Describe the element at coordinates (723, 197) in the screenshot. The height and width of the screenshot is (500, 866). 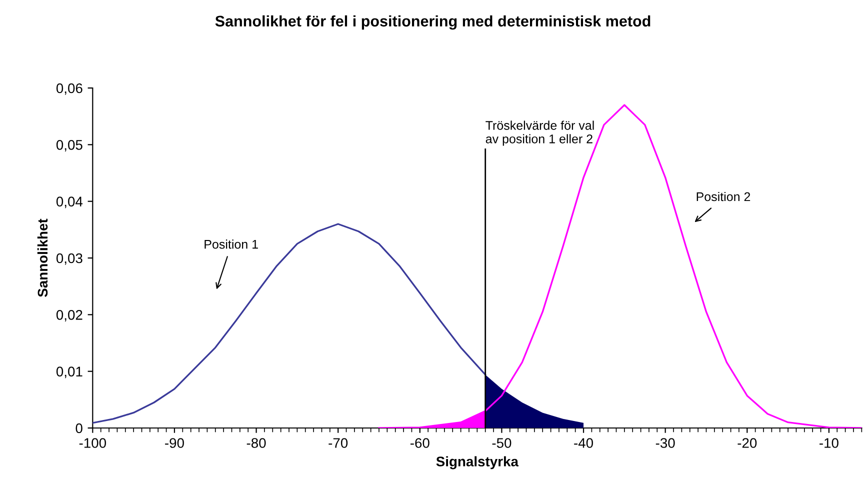
I see `series-label: Position 2` at that location.